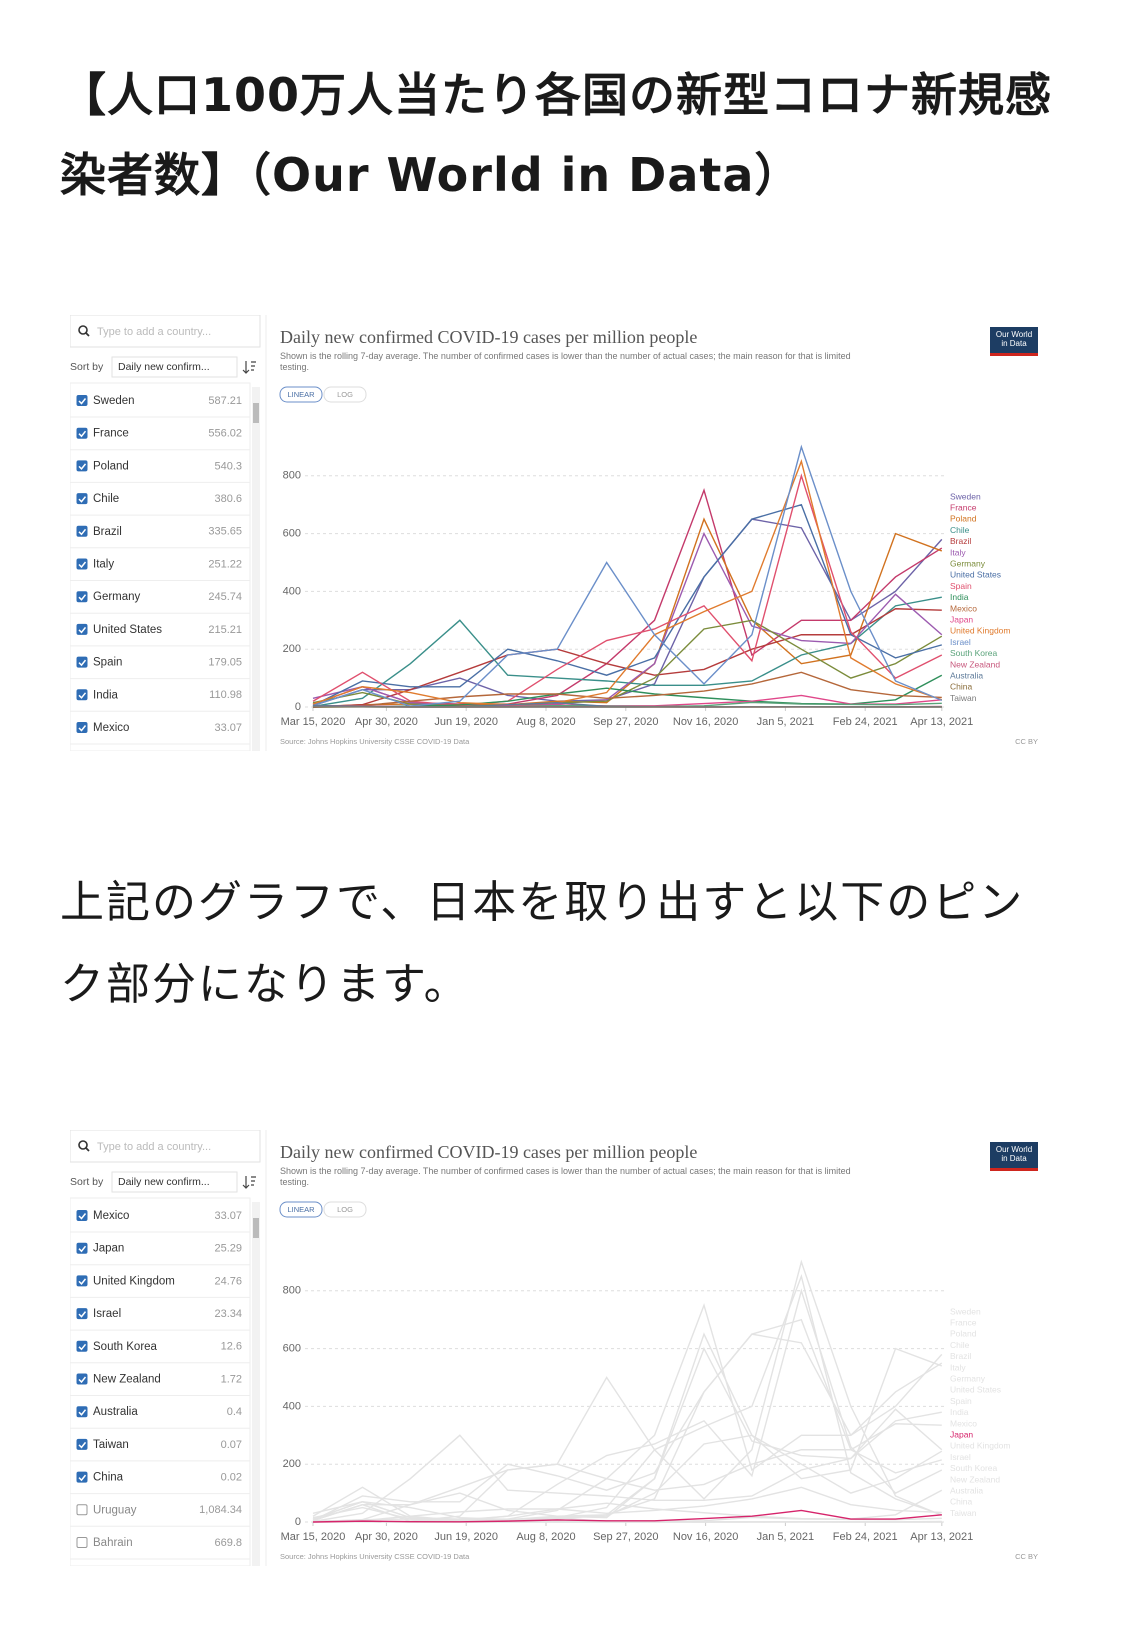  I want to click on x-tick-label: Mar 15, 2020, so click(313, 1537).